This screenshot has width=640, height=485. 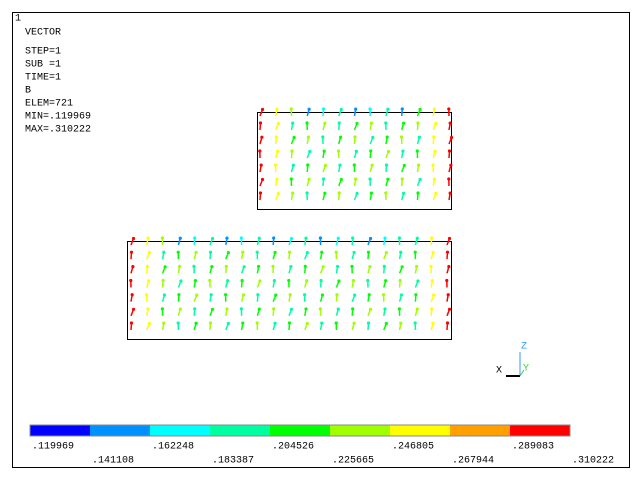 I want to click on info-line: MAX=.310222, so click(x=58, y=130).